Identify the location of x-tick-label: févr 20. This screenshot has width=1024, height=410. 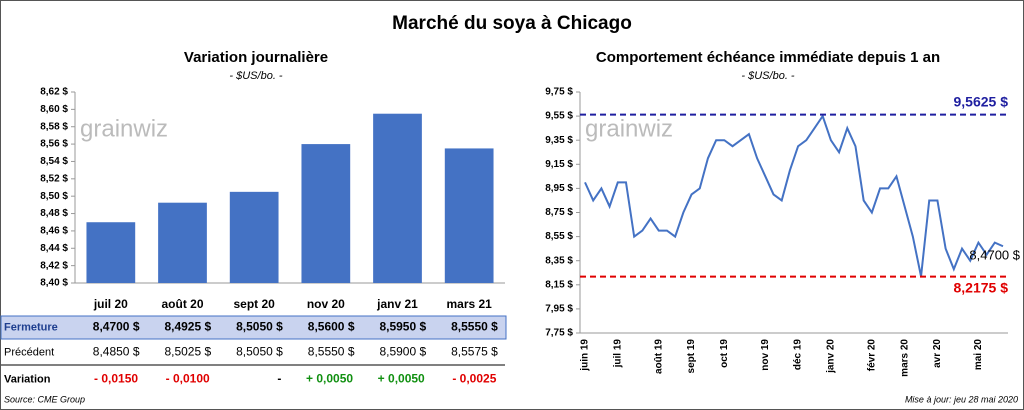
(872, 355).